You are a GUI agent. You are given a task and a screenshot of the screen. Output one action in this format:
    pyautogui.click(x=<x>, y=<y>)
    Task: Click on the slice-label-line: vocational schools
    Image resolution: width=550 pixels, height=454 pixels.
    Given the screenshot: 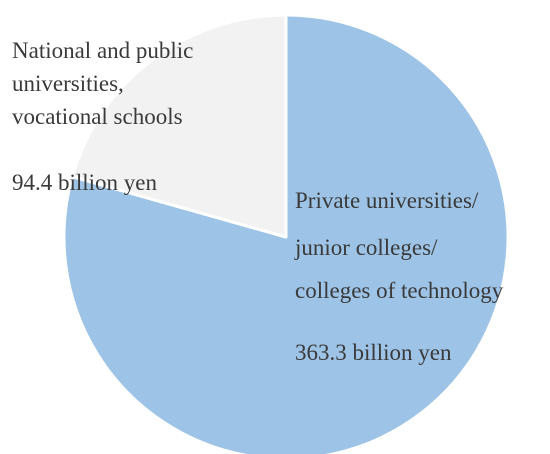 What is the action you would take?
    pyautogui.click(x=97, y=116)
    